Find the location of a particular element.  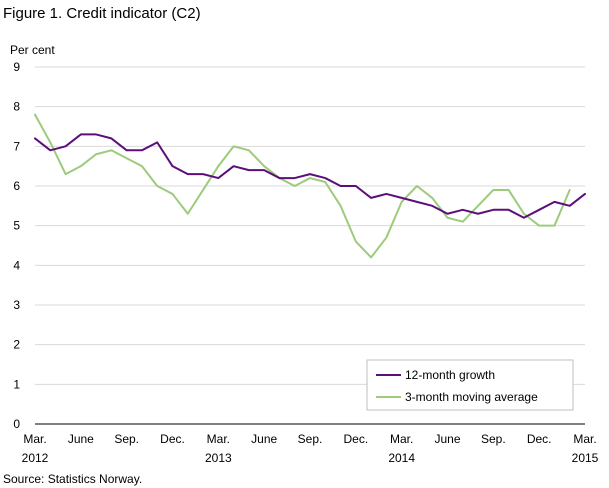

x-tick-year-label: 2012 is located at coordinates (35, 458).